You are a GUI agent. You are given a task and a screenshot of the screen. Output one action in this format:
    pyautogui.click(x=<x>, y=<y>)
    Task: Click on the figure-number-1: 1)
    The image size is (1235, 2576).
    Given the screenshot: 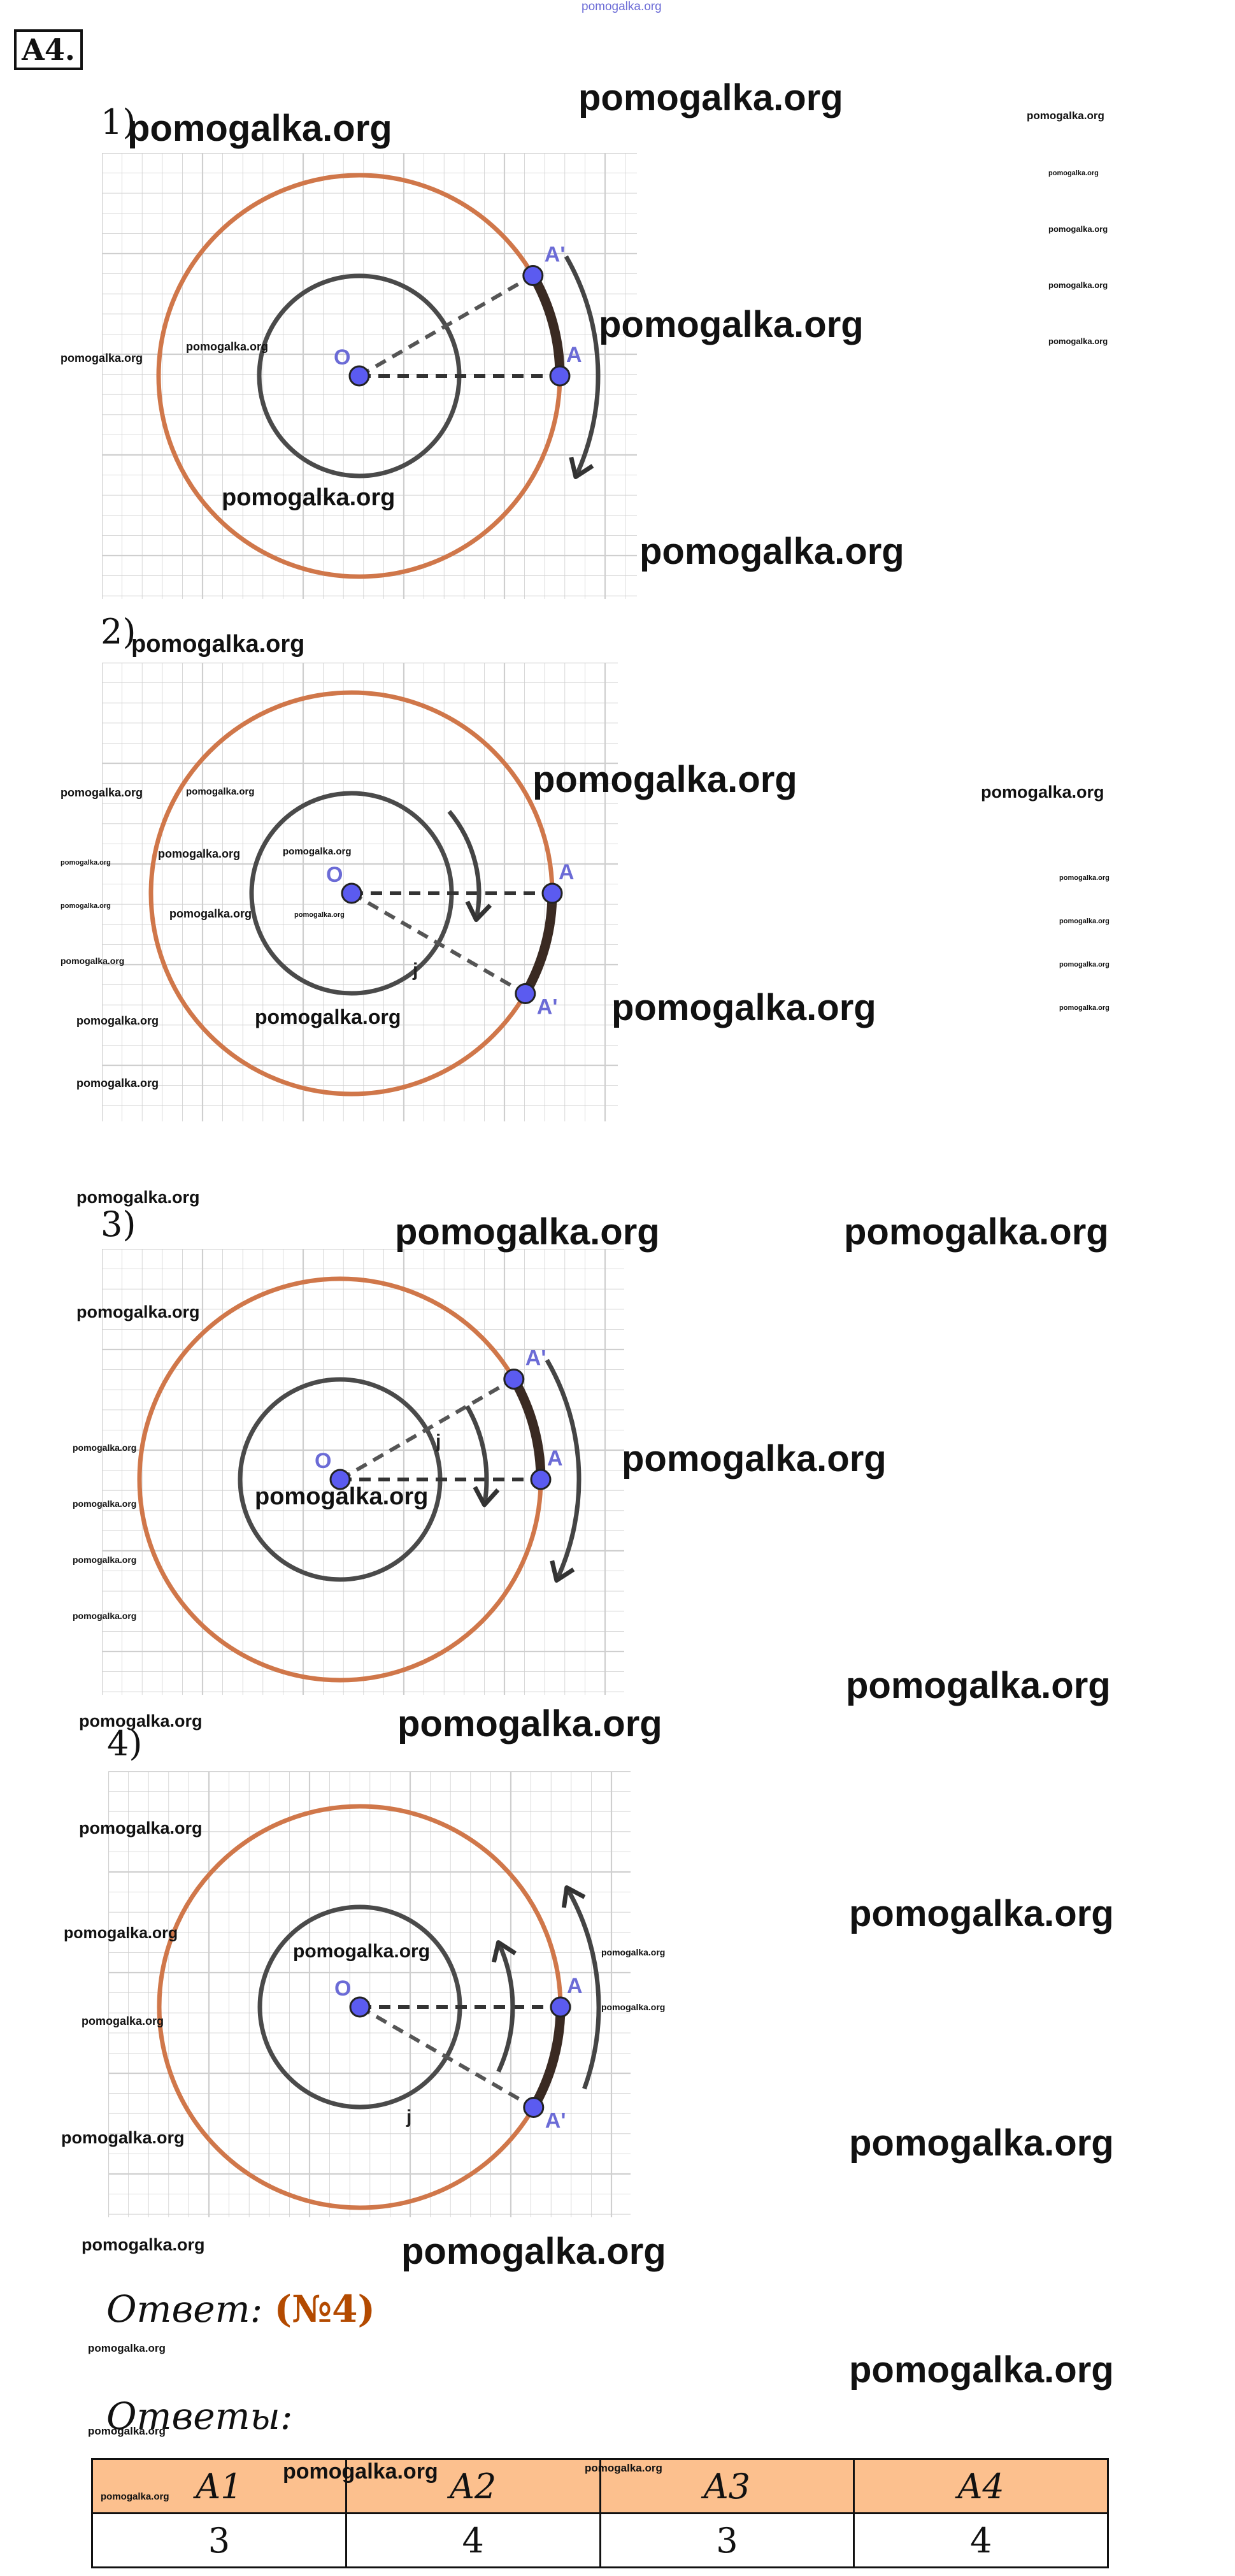 What is the action you would take?
    pyautogui.click(x=118, y=122)
    